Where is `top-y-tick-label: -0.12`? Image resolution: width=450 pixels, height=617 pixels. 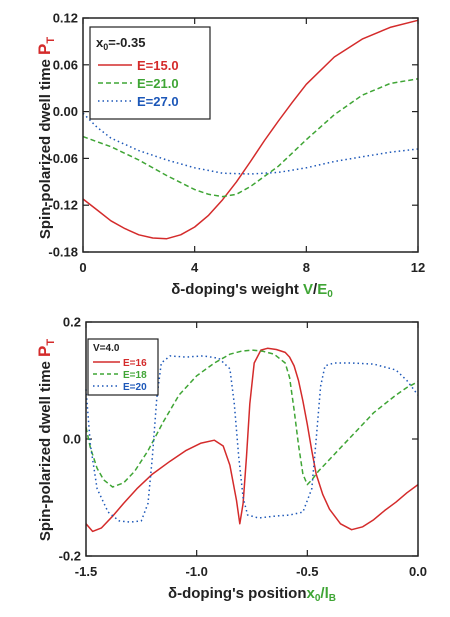 top-y-tick-label: -0.12 is located at coordinates (63, 205).